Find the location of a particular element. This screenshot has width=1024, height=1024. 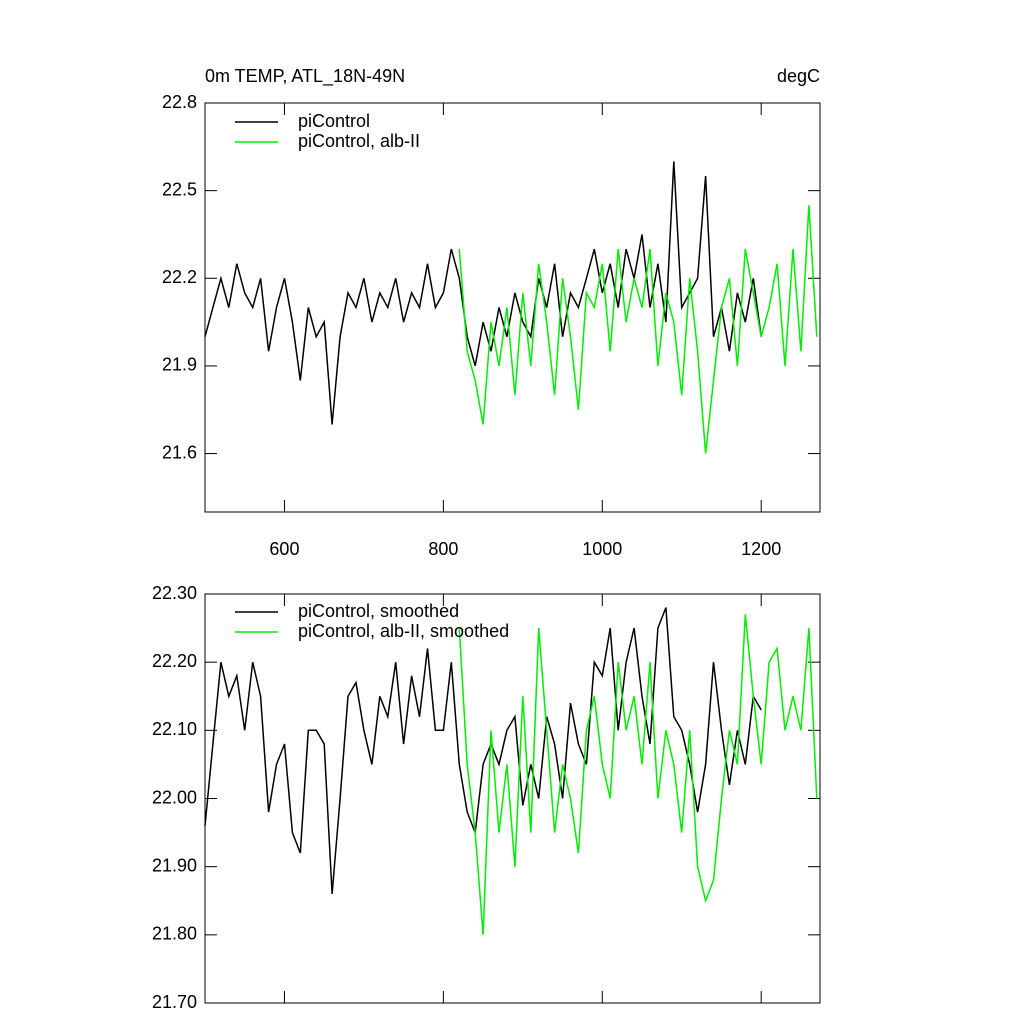

x-tick-label: 800 is located at coordinates (443, 549).